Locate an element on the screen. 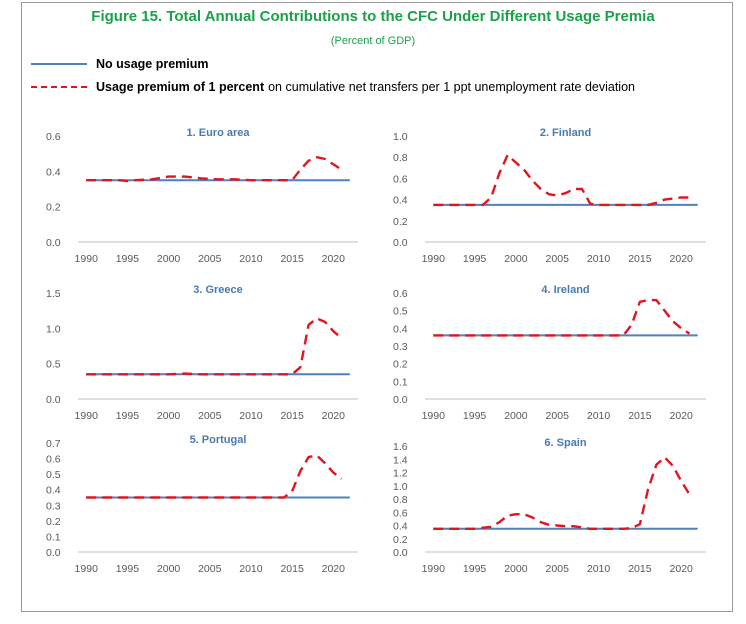 The height and width of the screenshot is (624, 746). panel-3-title: 3. Greece is located at coordinates (218, 290).